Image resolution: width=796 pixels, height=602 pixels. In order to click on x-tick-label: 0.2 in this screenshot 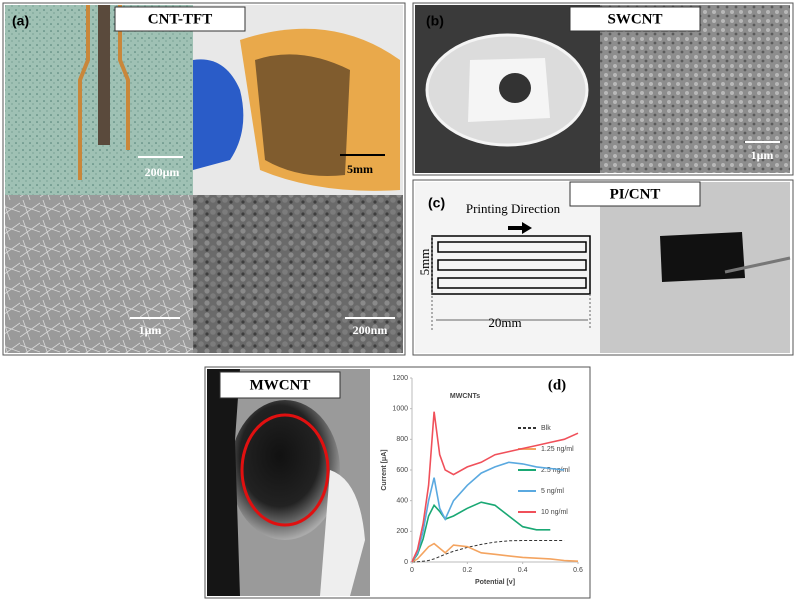, I will do `click(467, 570)`.